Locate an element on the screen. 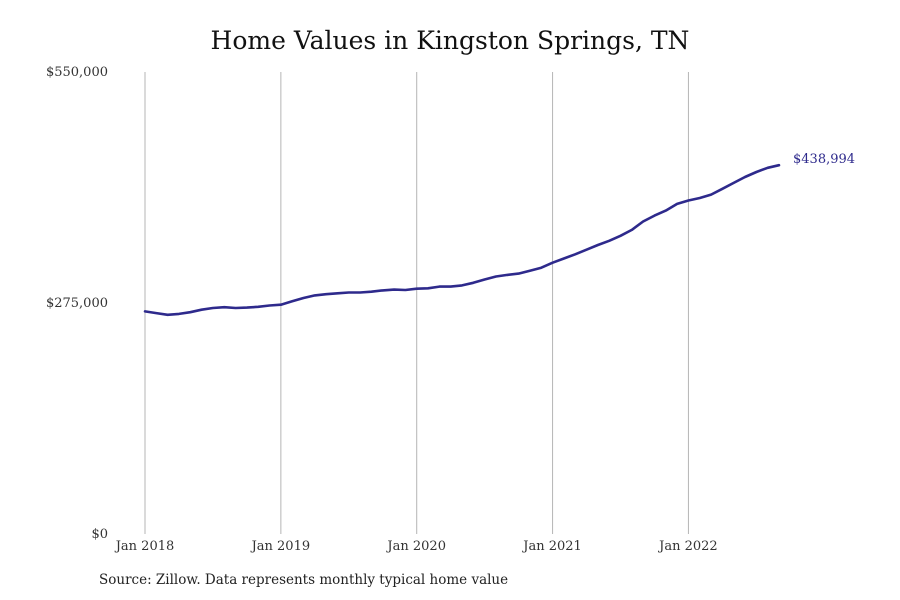 This screenshot has width=900, height=600. x-axis: Jan 2018 Jan 2019 Jan 2020 Jan 2021 Jan 2022 is located at coordinates (416, 546).